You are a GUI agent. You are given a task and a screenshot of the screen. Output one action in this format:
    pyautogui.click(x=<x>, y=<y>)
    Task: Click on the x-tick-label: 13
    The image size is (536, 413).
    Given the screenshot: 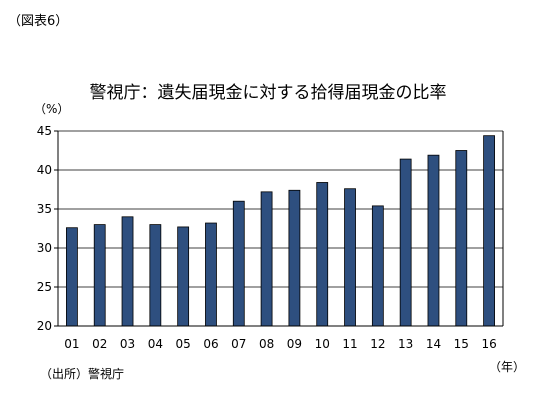 What is the action you would take?
    pyautogui.click(x=405, y=344)
    